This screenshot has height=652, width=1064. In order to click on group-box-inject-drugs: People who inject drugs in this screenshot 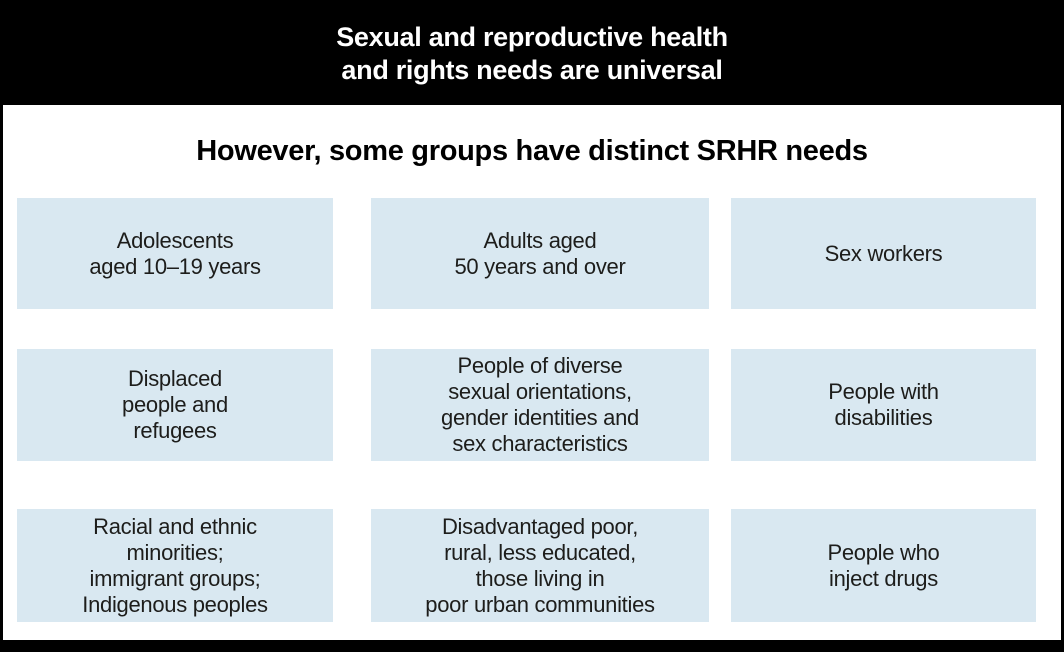, I will do `click(883, 565)`.